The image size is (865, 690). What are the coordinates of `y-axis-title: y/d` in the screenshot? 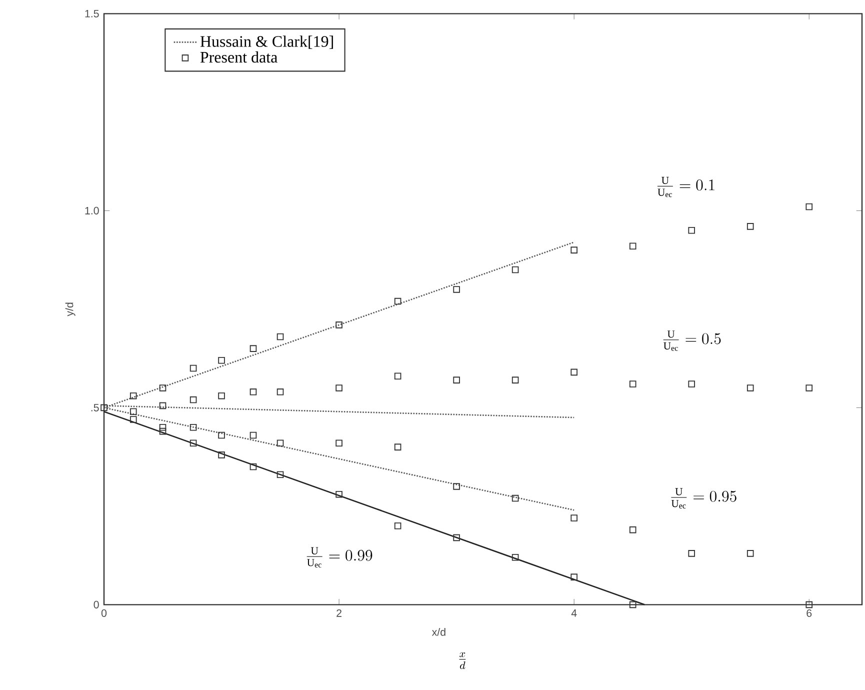 It's located at (70, 309).